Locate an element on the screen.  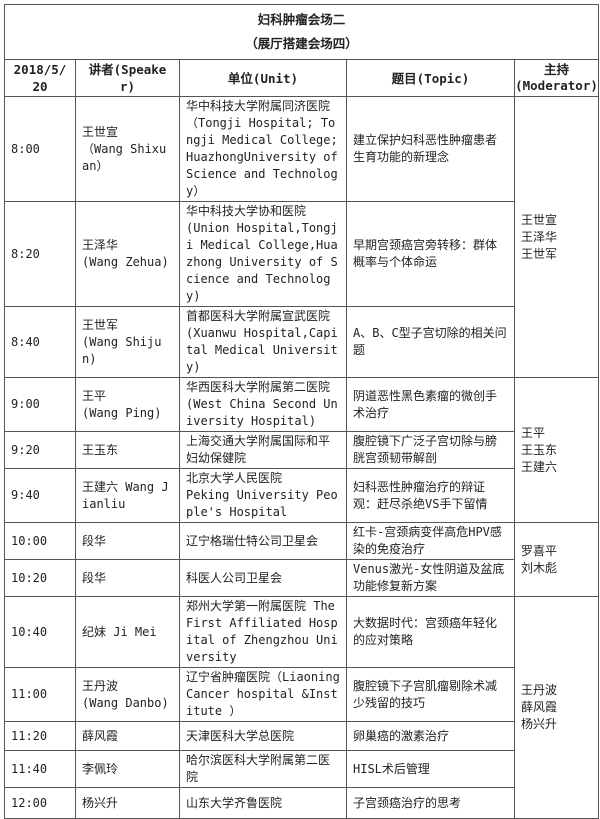
cell-speaker: 王世宣 （Wang Shixuan） is located at coordinates (127, 149).